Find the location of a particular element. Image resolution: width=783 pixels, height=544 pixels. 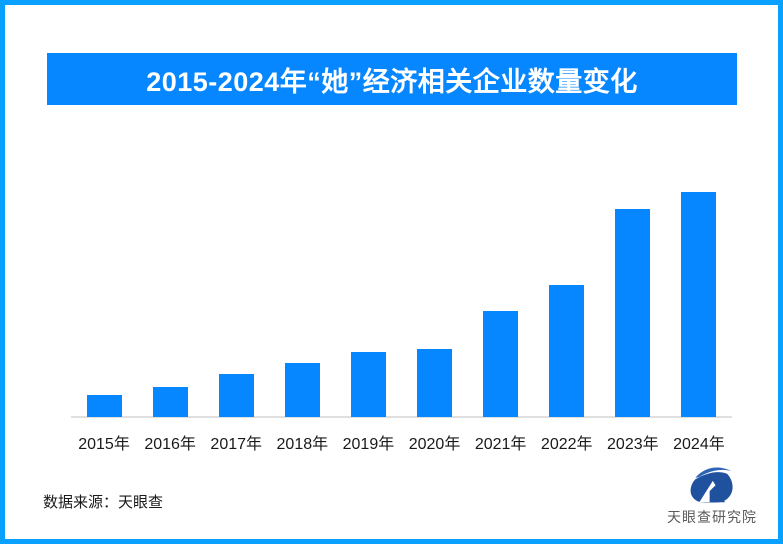

x-axis-label: 2023年 is located at coordinates (633, 444).